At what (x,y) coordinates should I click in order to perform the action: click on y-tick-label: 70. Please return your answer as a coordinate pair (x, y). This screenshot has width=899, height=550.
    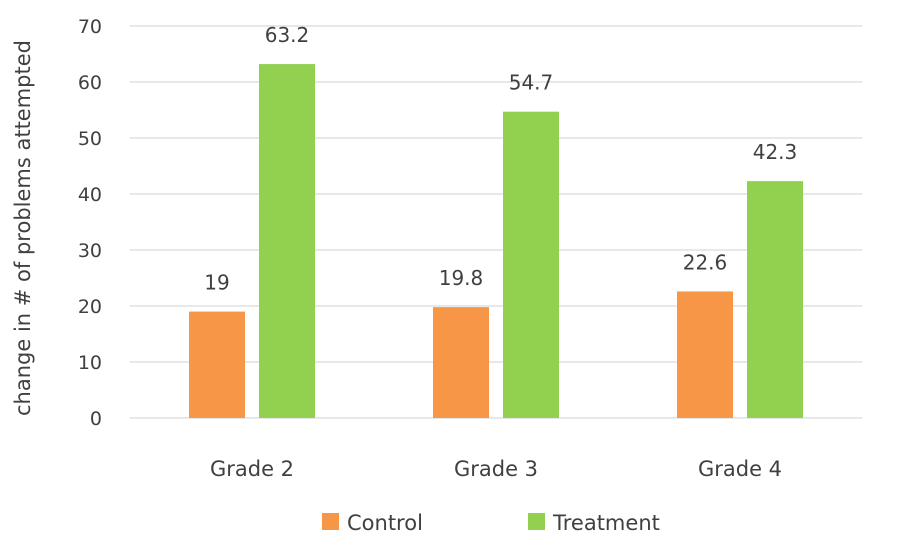
    Looking at the image, I should click on (90, 27).